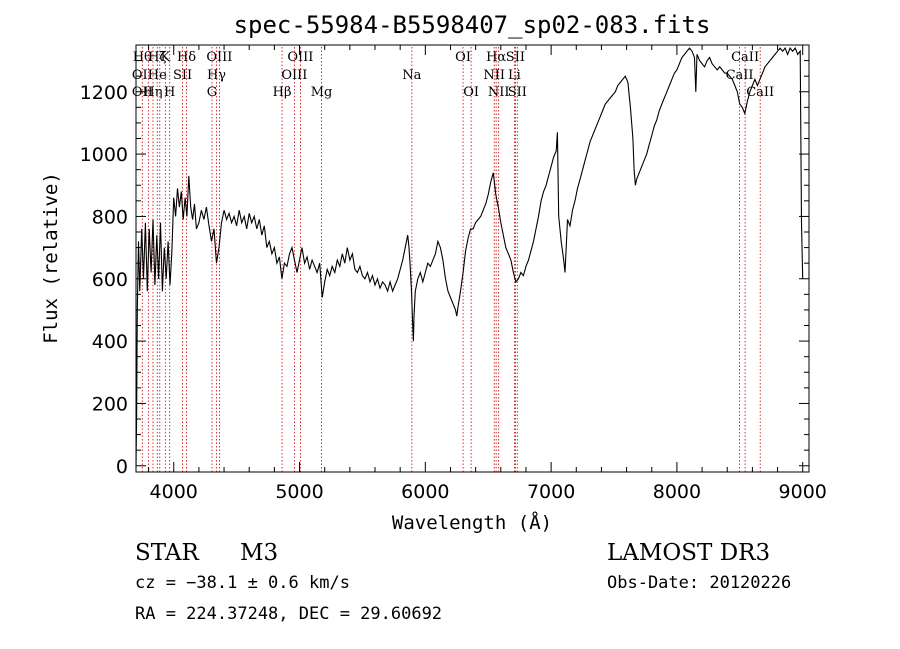  I want to click on line-marker-label: Hζ, so click(157, 57).